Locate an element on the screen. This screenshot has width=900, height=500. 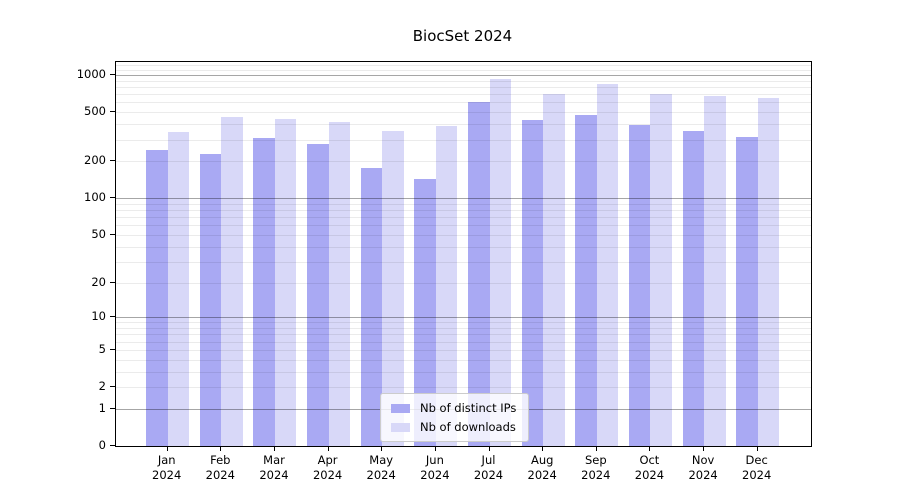
chart-title: BiocSet 2024 is located at coordinates (462, 36).